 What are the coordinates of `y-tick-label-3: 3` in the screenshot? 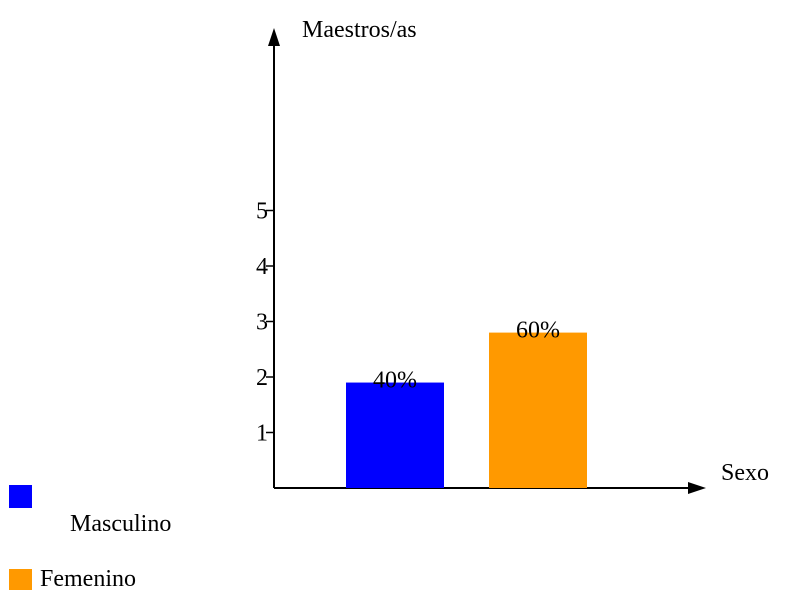 It's located at (262, 323).